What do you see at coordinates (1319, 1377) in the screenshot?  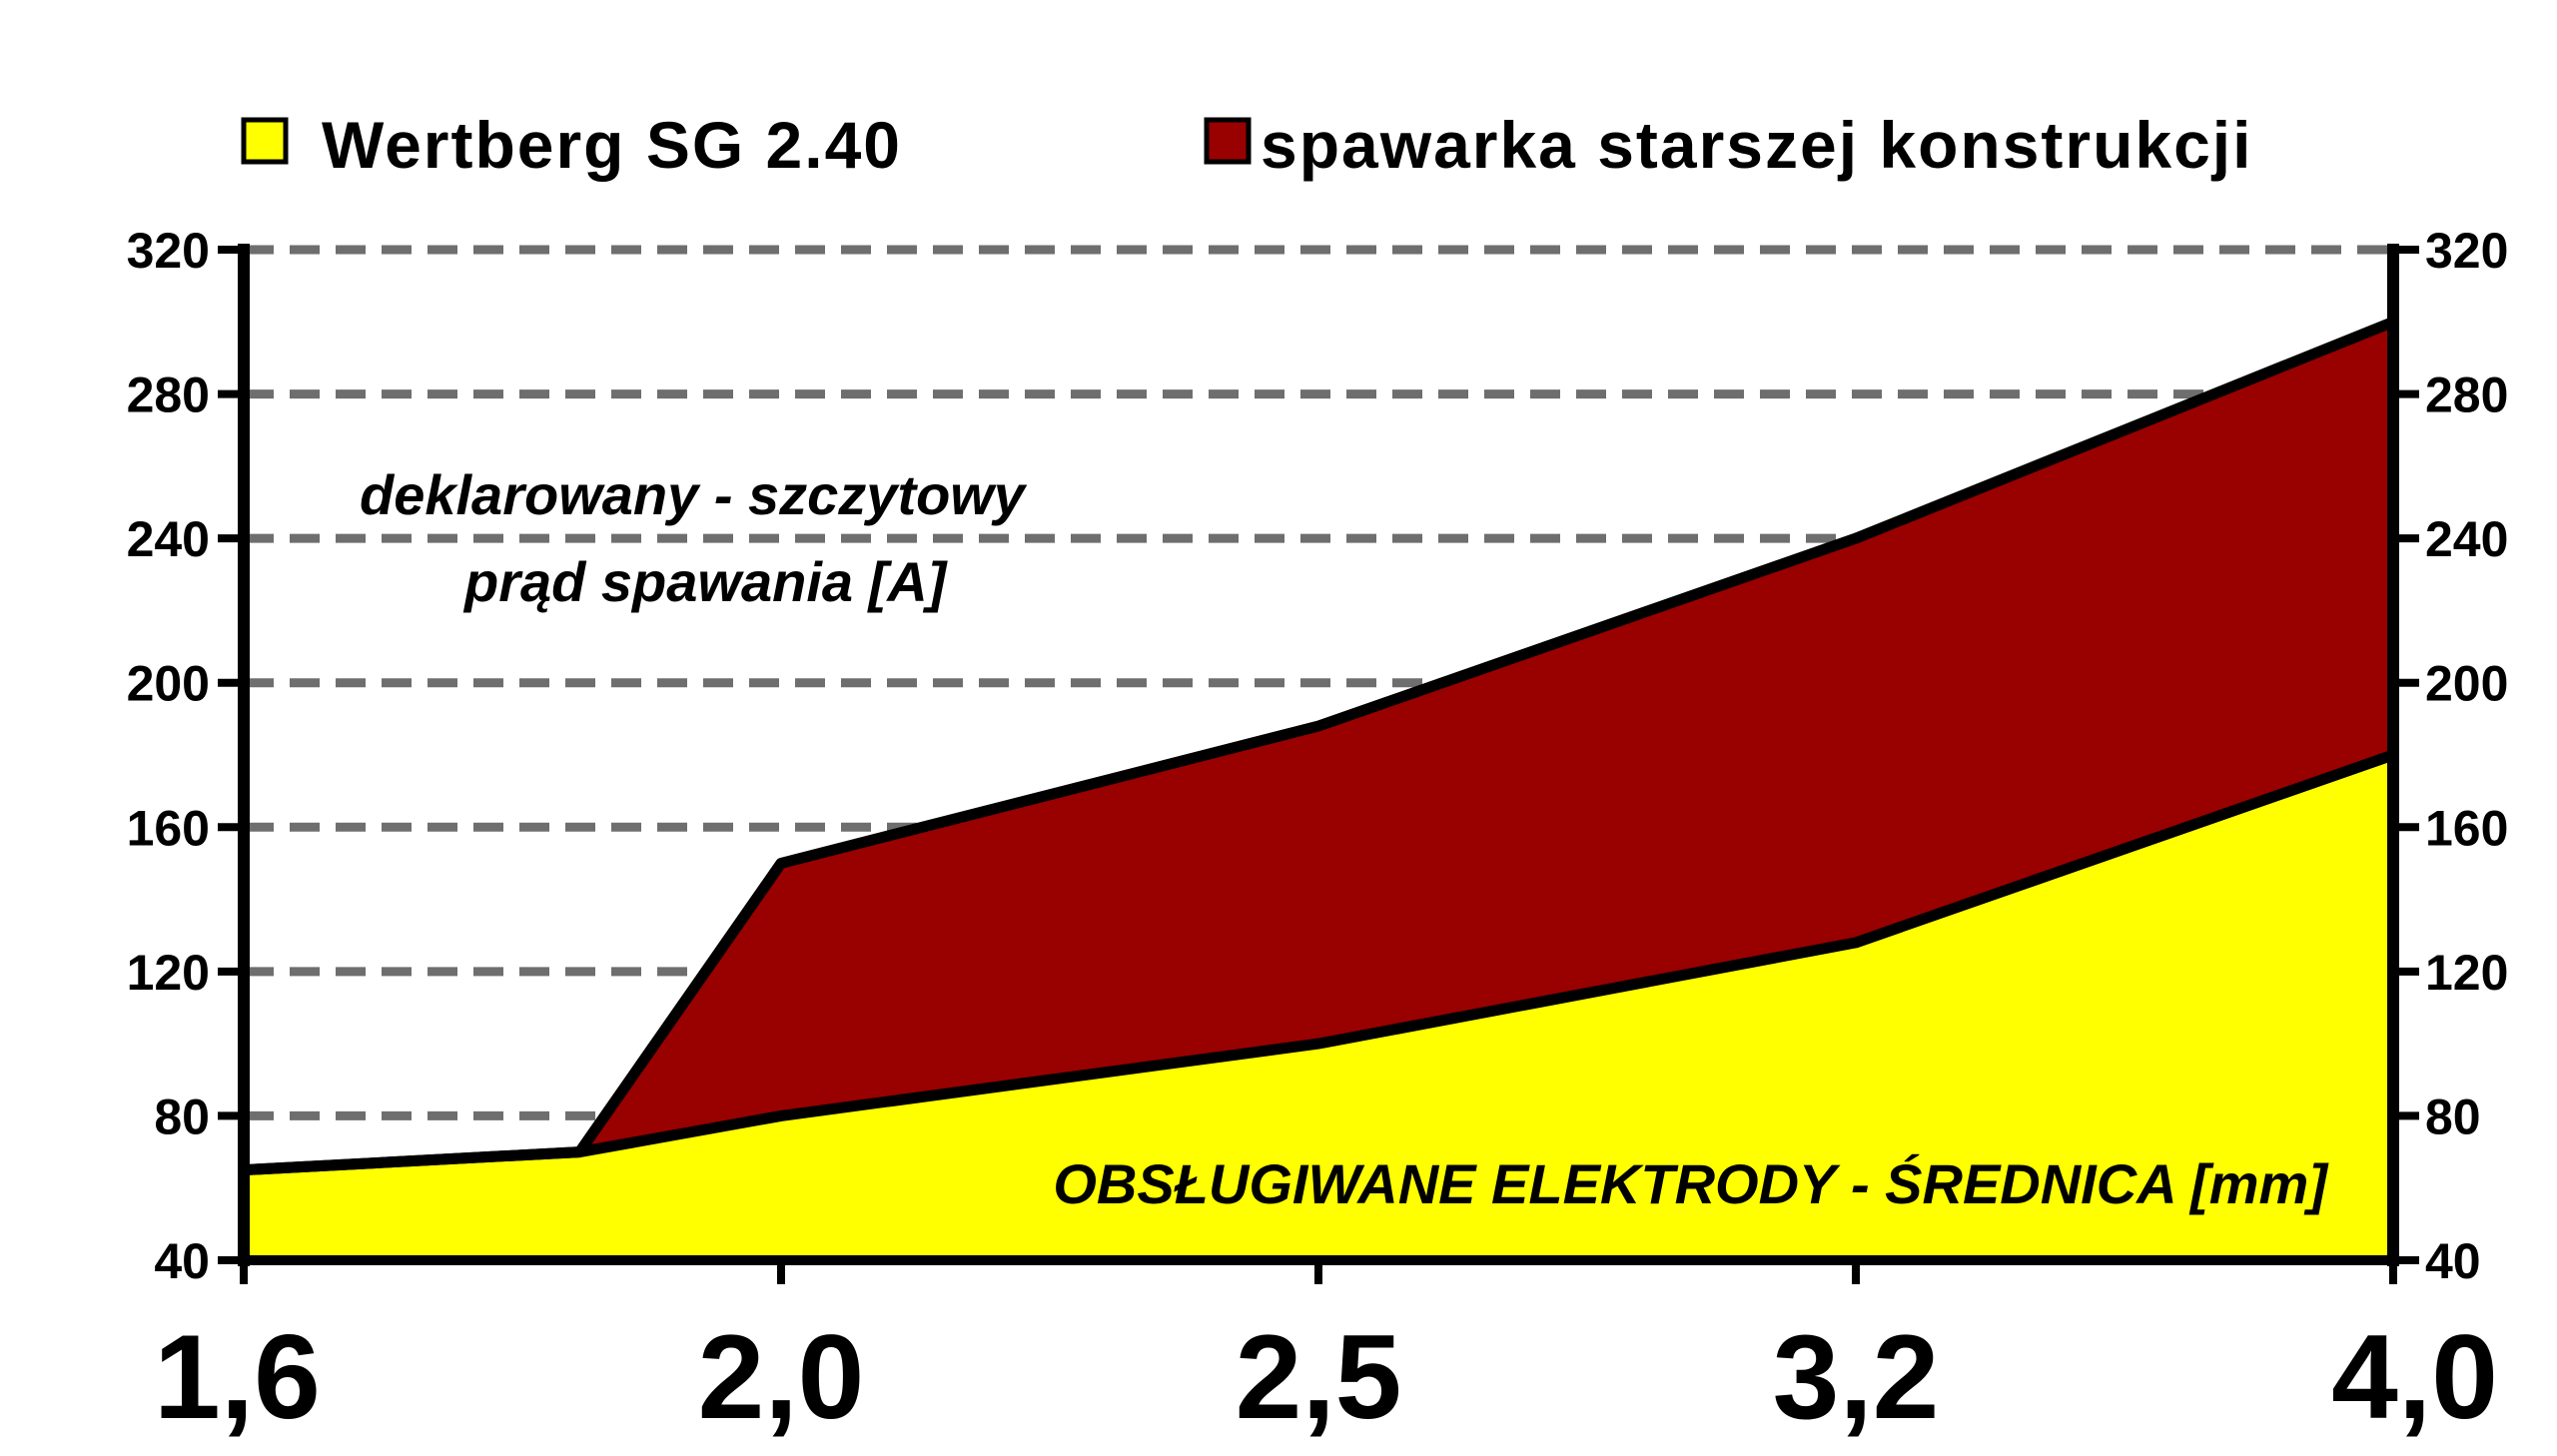 I see `x-tick-label: 2,5` at bounding box center [1319, 1377].